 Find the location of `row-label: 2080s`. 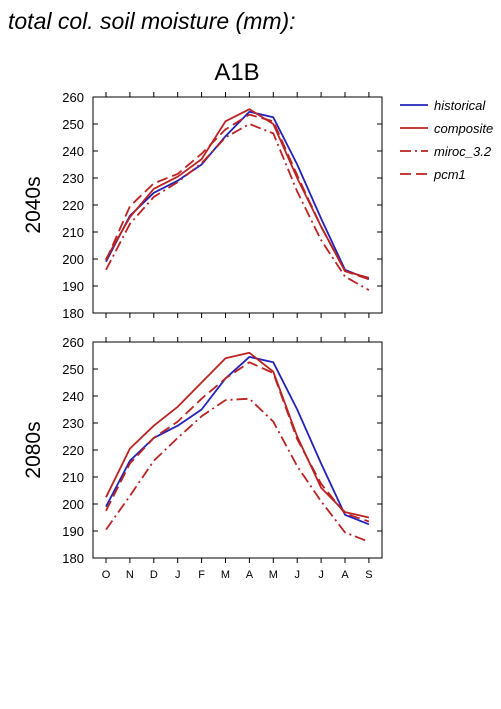

row-label: 2080s is located at coordinates (33, 449).